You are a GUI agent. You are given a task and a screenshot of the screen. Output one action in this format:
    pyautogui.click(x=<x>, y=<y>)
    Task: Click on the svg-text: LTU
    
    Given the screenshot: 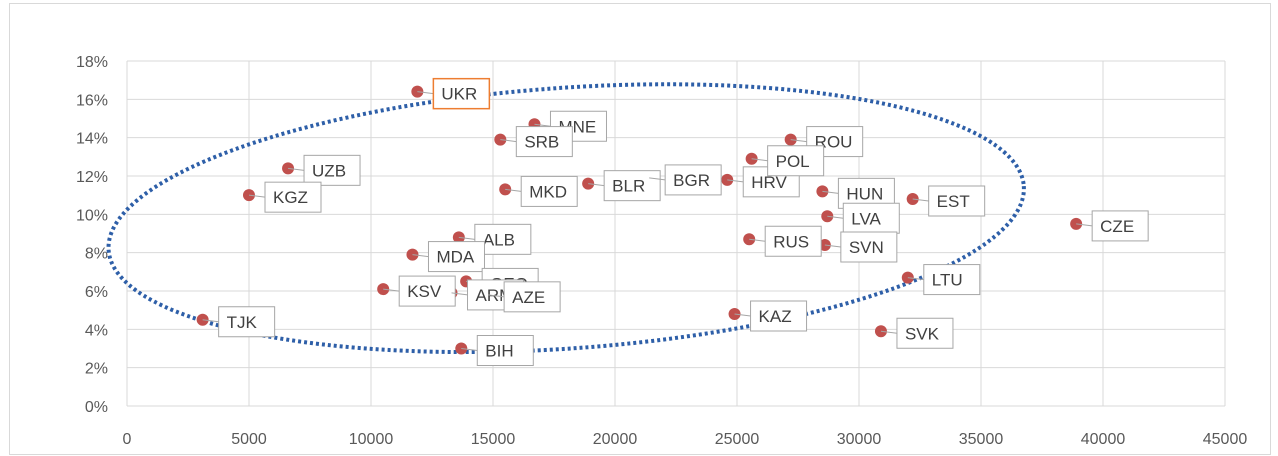 What is the action you would take?
    pyautogui.click(x=947, y=280)
    